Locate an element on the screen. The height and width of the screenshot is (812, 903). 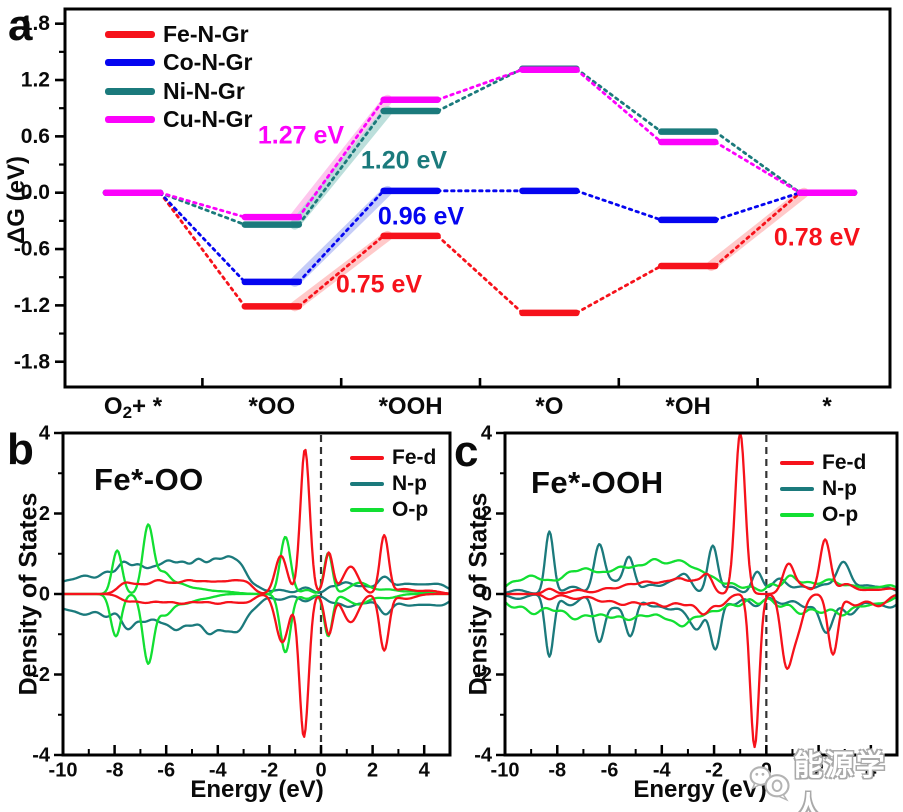
tick-label: -0.6 is located at coordinates (32, 249).